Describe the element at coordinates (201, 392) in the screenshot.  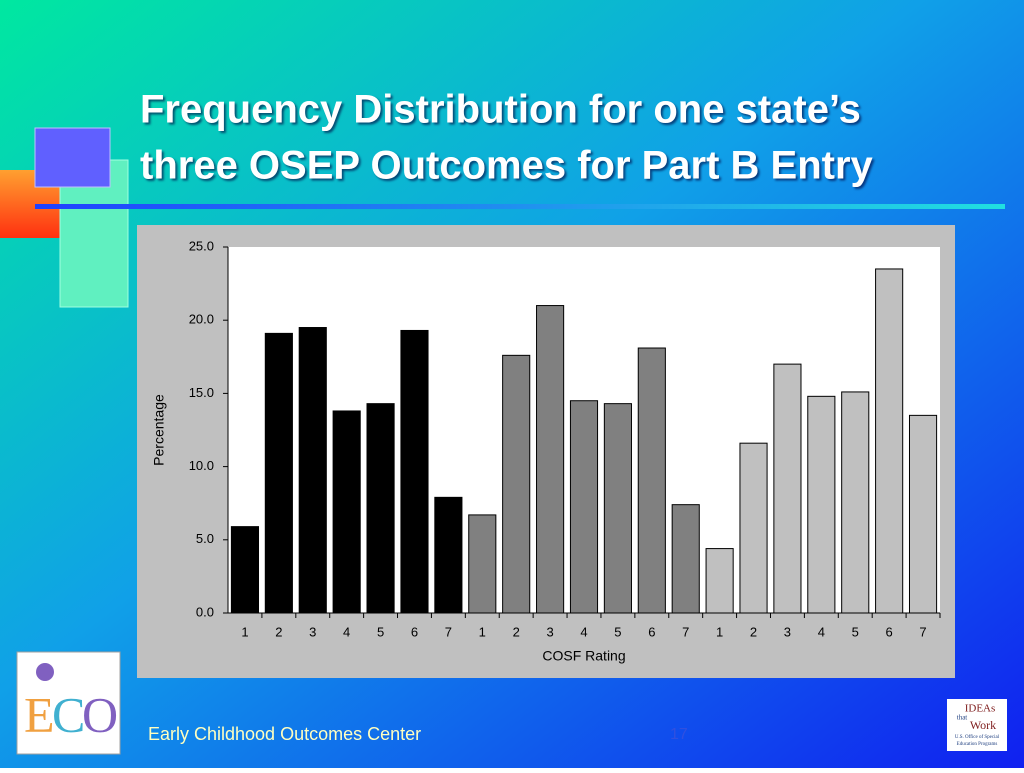
I see `y-tick-label: 15.0` at that location.